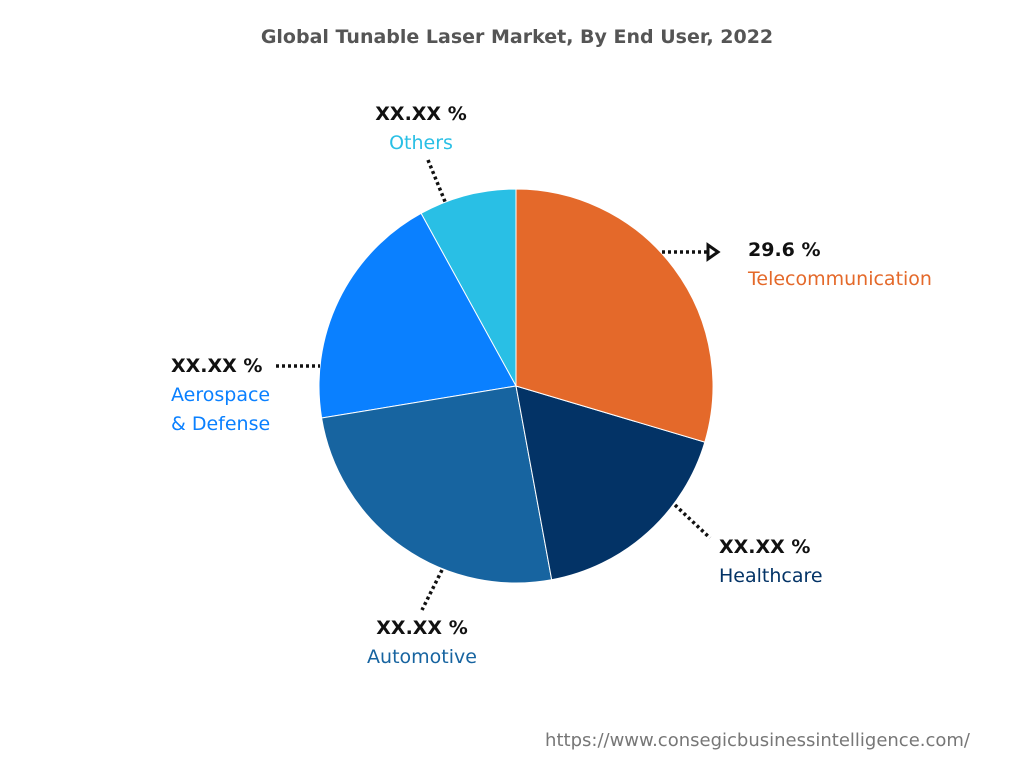 This screenshot has height=768, width=1024. I want to click on leader-healthcare, so click(692, 521).